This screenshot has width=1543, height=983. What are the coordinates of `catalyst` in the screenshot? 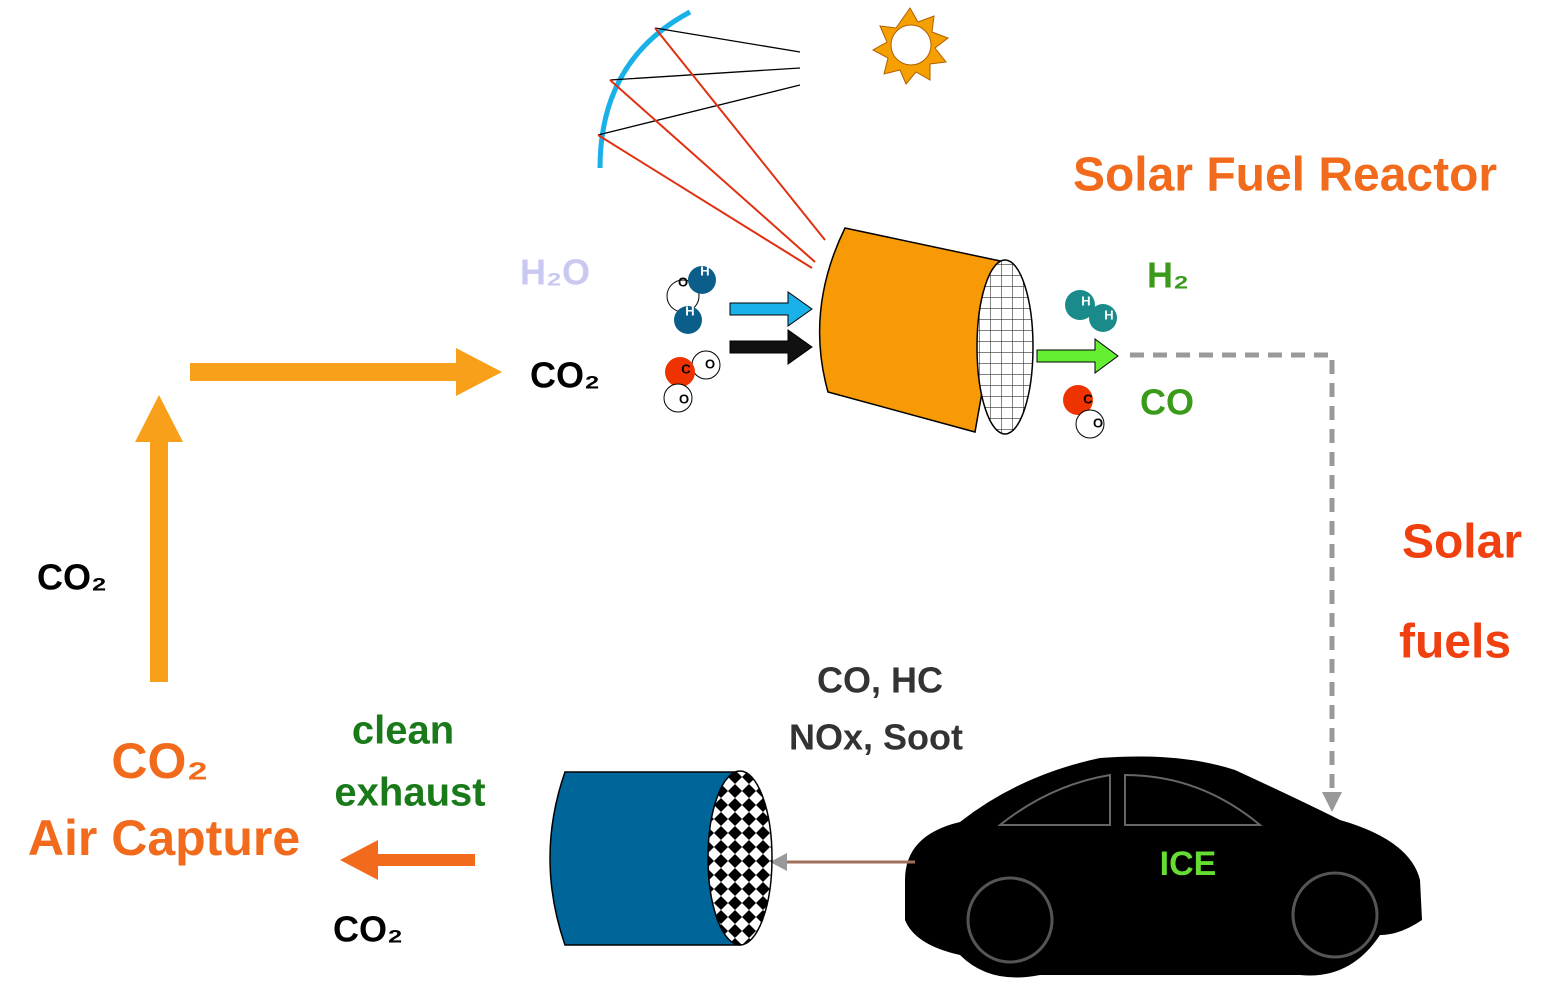 It's located at (661, 858).